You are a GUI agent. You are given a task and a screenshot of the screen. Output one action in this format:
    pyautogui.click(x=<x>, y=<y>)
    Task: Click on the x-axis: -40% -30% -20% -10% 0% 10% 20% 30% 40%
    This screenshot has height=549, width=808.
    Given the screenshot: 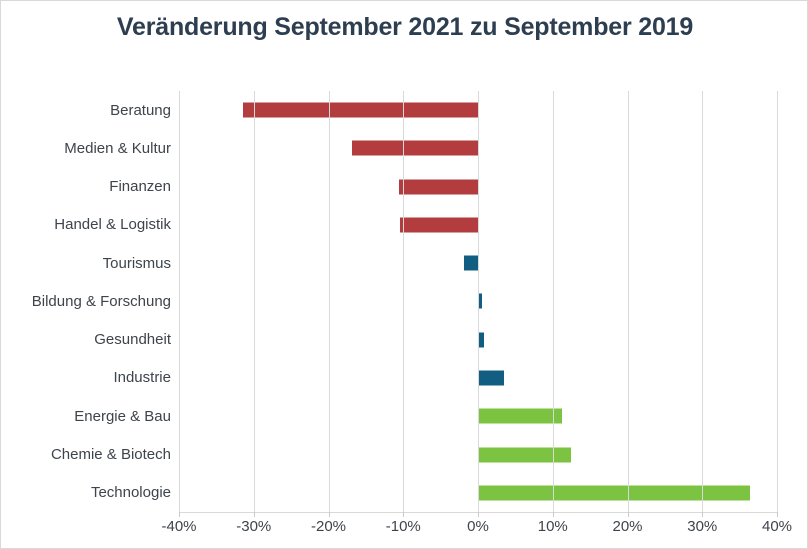 What is the action you would take?
    pyautogui.click(x=476, y=529)
    